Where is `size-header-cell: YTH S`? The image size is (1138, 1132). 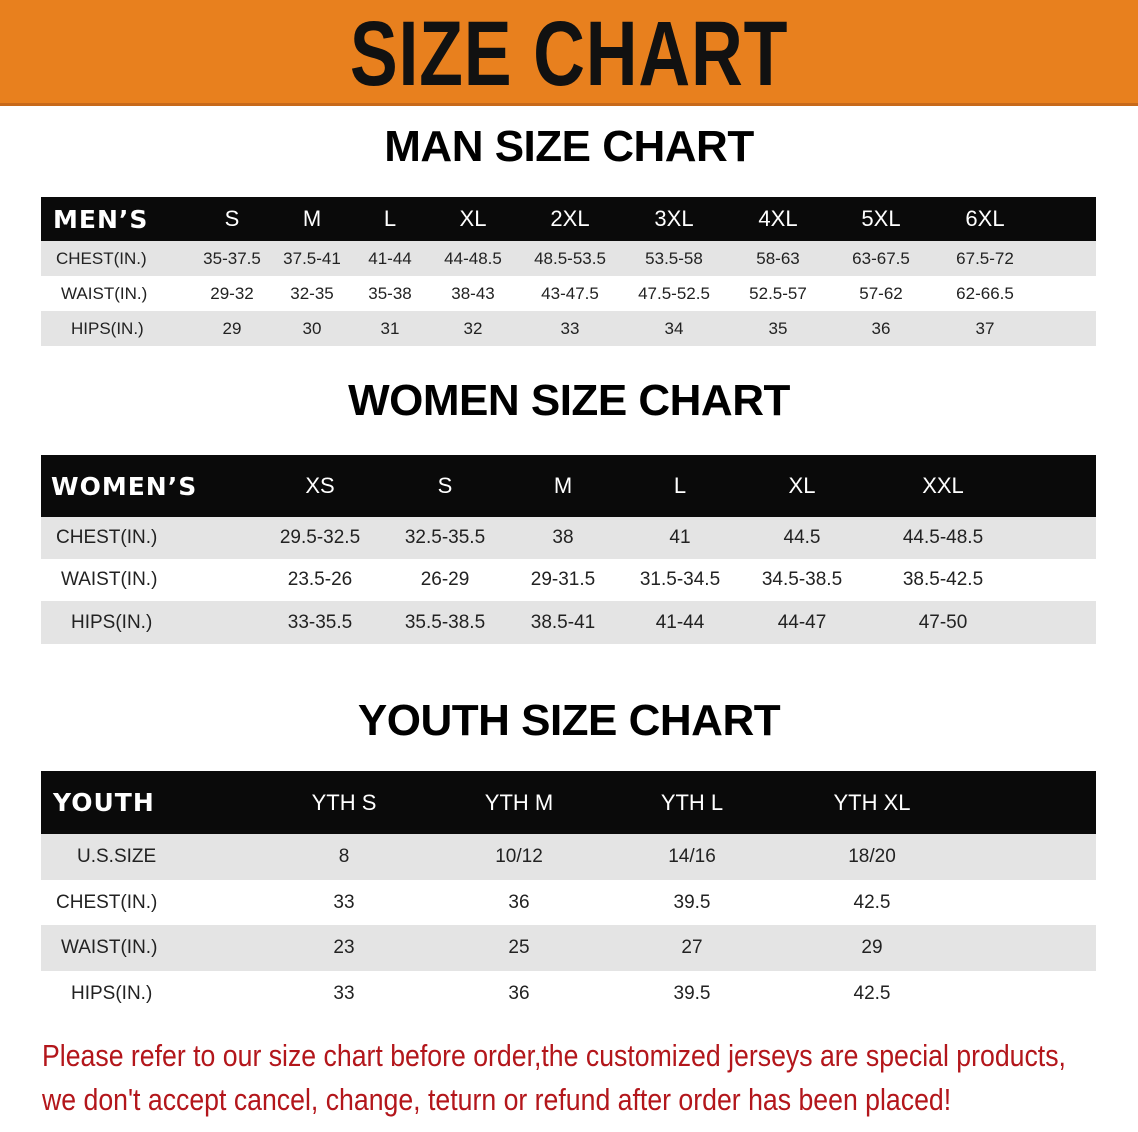 size-header-cell: YTH S is located at coordinates (344, 802).